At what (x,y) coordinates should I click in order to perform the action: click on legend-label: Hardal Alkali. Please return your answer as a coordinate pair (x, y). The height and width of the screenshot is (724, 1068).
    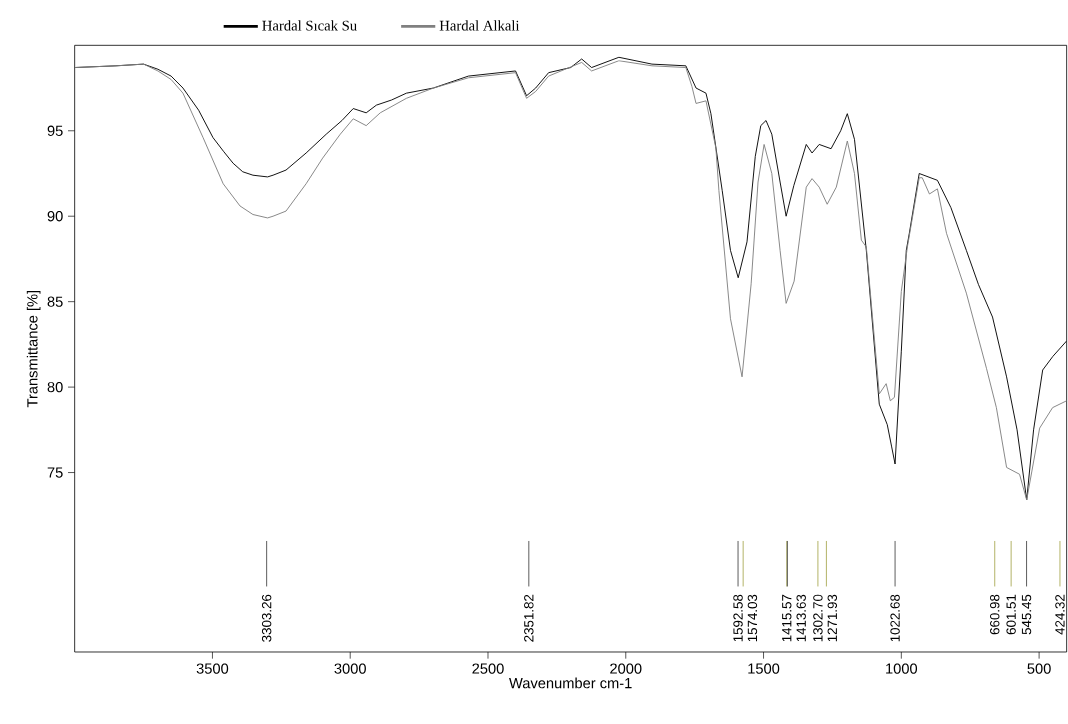
    Looking at the image, I should click on (479, 25).